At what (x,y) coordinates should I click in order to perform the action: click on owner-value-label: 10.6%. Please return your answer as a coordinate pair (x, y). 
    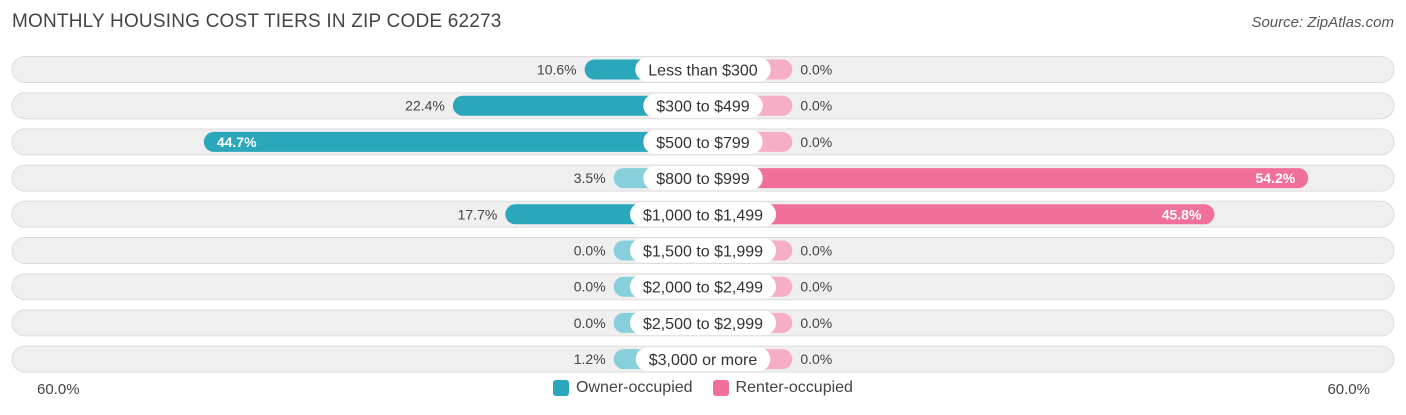
    Looking at the image, I should click on (557, 70).